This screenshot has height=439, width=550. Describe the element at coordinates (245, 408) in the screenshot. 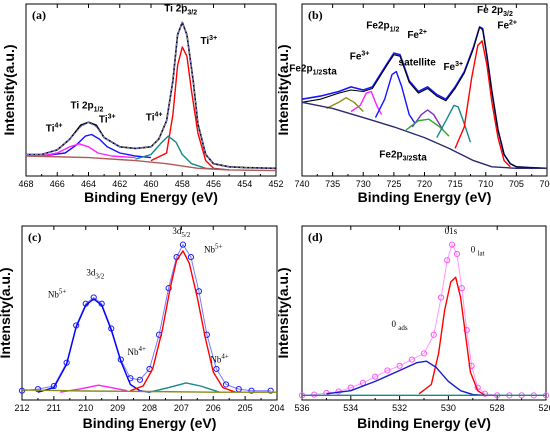

I see `x-tick-label: 205` at that location.